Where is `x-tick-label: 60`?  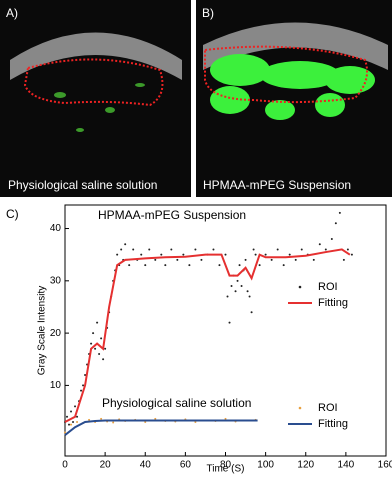 x-tick-label: 60 is located at coordinates (186, 465).